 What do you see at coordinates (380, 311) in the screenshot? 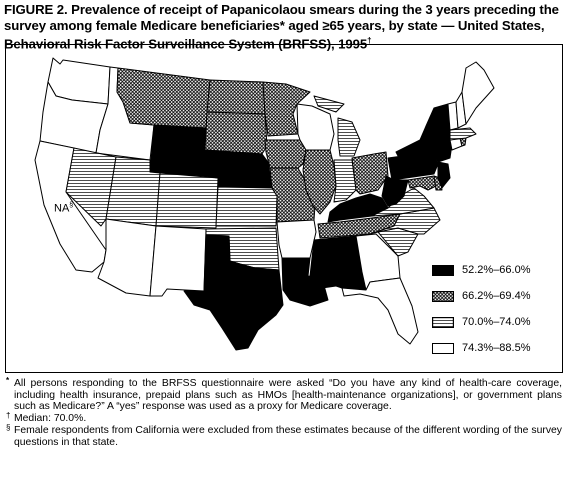
I see `state-florida` at bounding box center [380, 311].